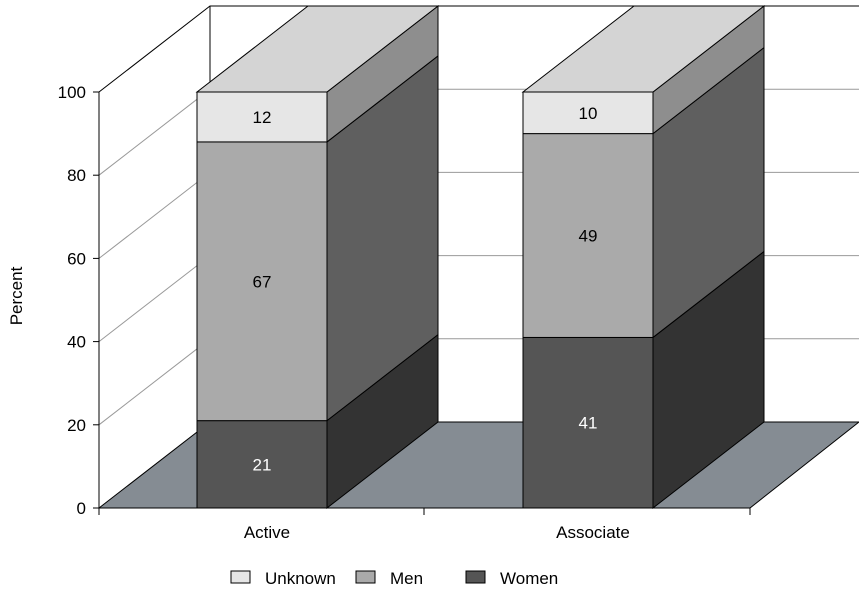 The image size is (859, 591). Describe the element at coordinates (76, 425) in the screenshot. I see `y-tick-label: 20` at that location.